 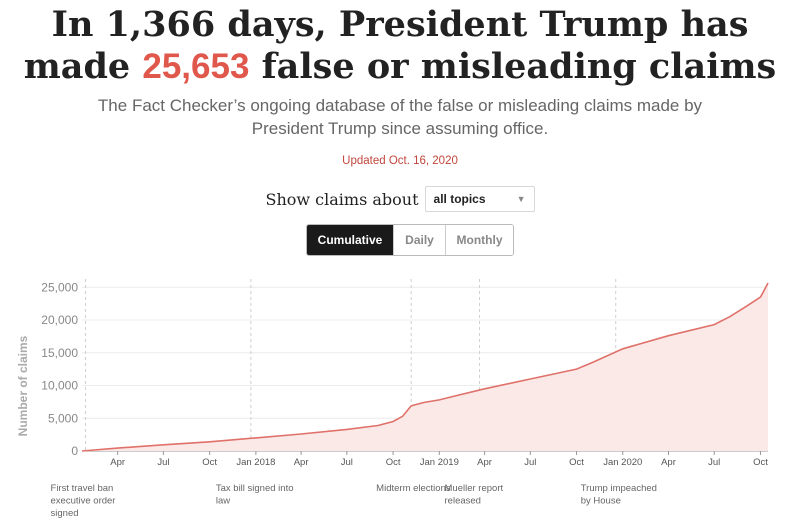 I want to click on annotation-label: executive order, so click(x=83, y=501).